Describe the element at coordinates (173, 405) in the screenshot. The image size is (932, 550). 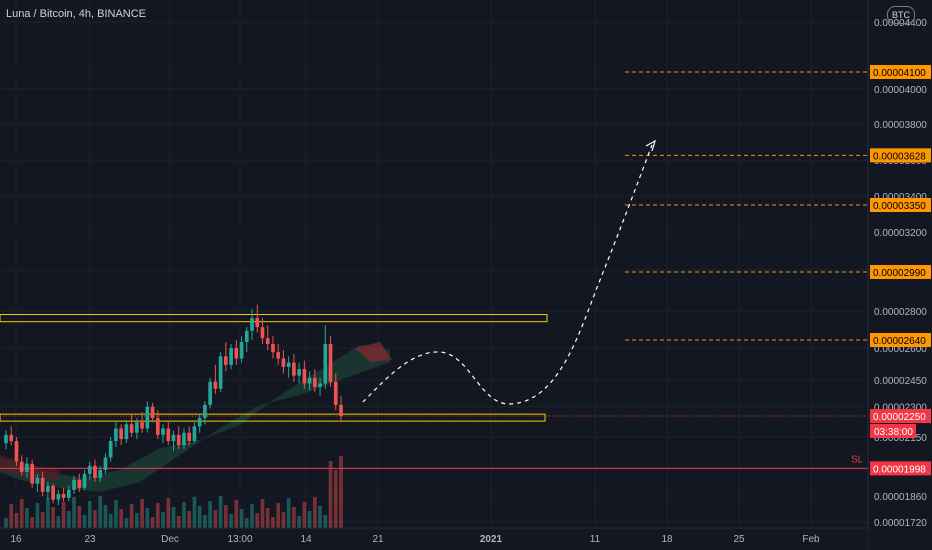
I see `candles` at that location.